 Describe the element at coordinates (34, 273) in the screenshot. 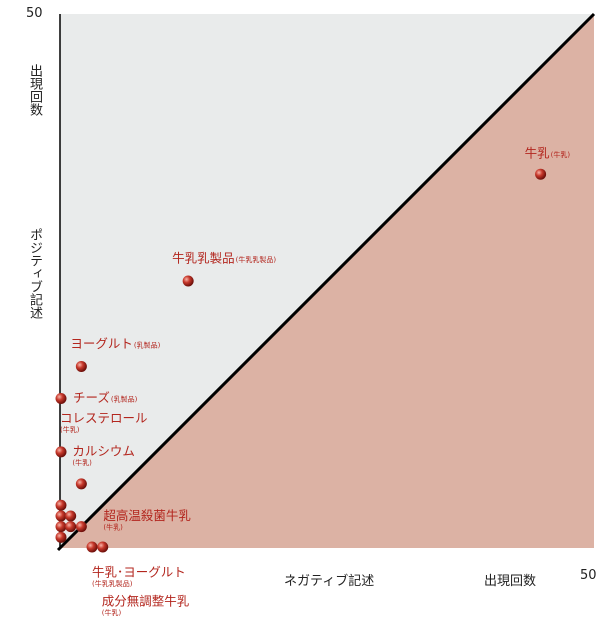

I see `y-axis-title-bottom: ポジティブ記述` at that location.